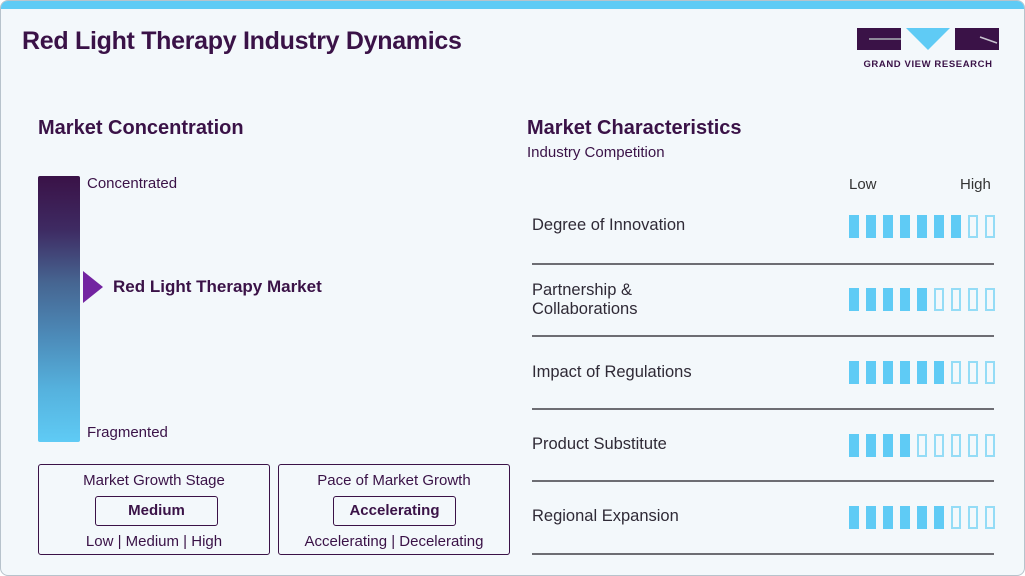 Image resolution: width=1025 pixels, height=576 pixels. What do you see at coordinates (609, 225) in the screenshot?
I see `row-label-innovation: Degree of Innovation` at bounding box center [609, 225].